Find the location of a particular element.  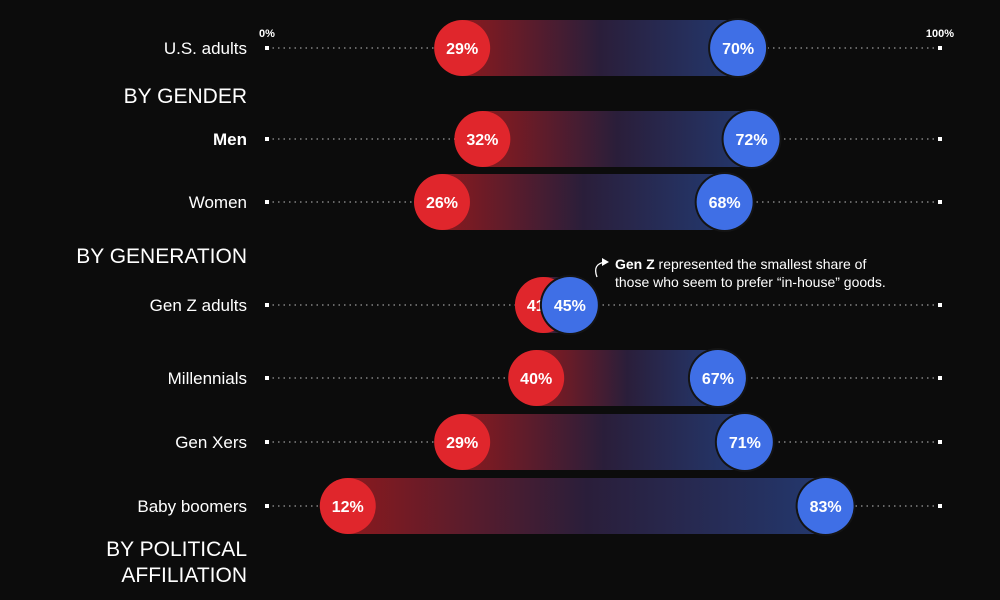

high-value-label: 67% is located at coordinates (718, 379).